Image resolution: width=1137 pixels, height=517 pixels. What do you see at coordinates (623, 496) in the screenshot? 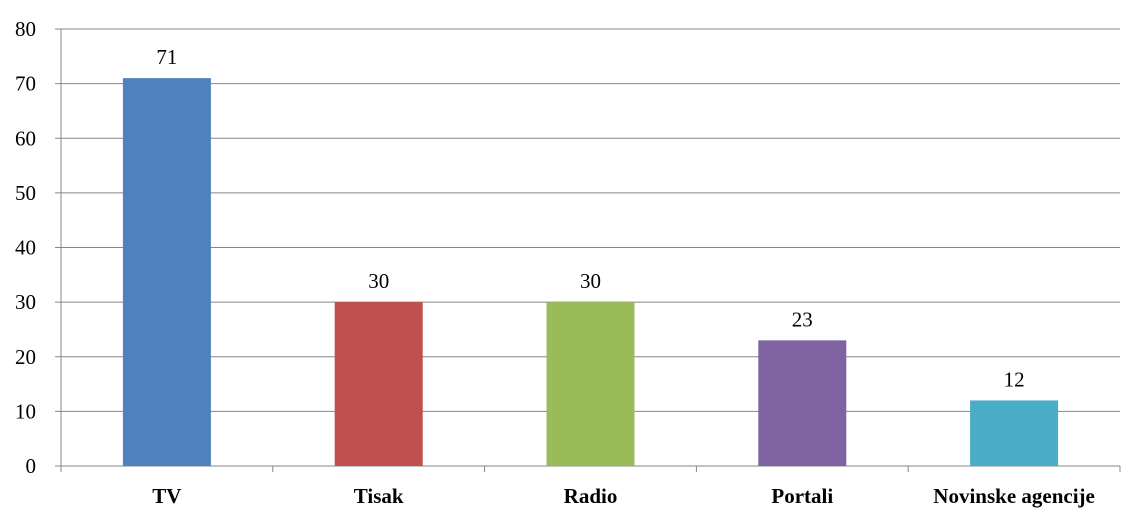
I see `category-labels: TV Tisak Radio Portali Novinske agencije` at bounding box center [623, 496].